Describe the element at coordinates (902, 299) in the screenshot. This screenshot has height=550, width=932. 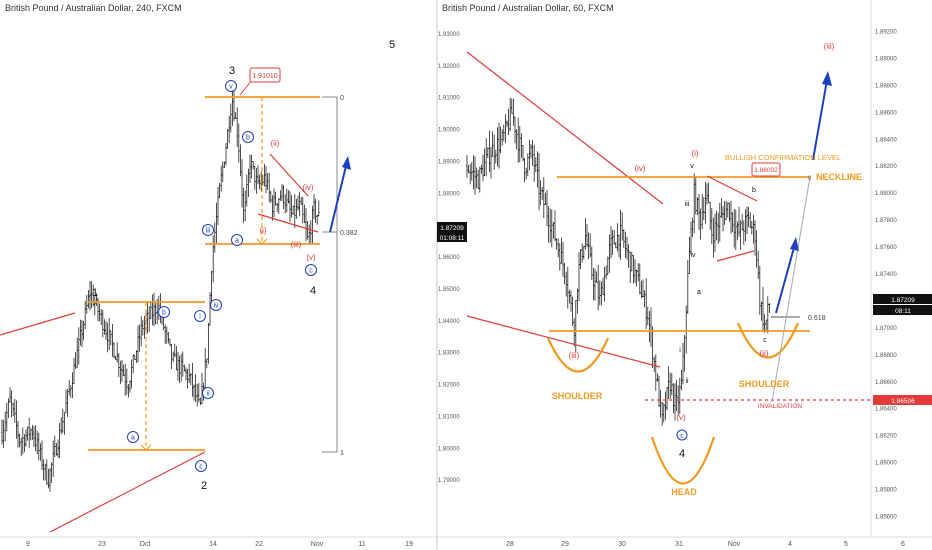
I see `right-price-tag` at that location.